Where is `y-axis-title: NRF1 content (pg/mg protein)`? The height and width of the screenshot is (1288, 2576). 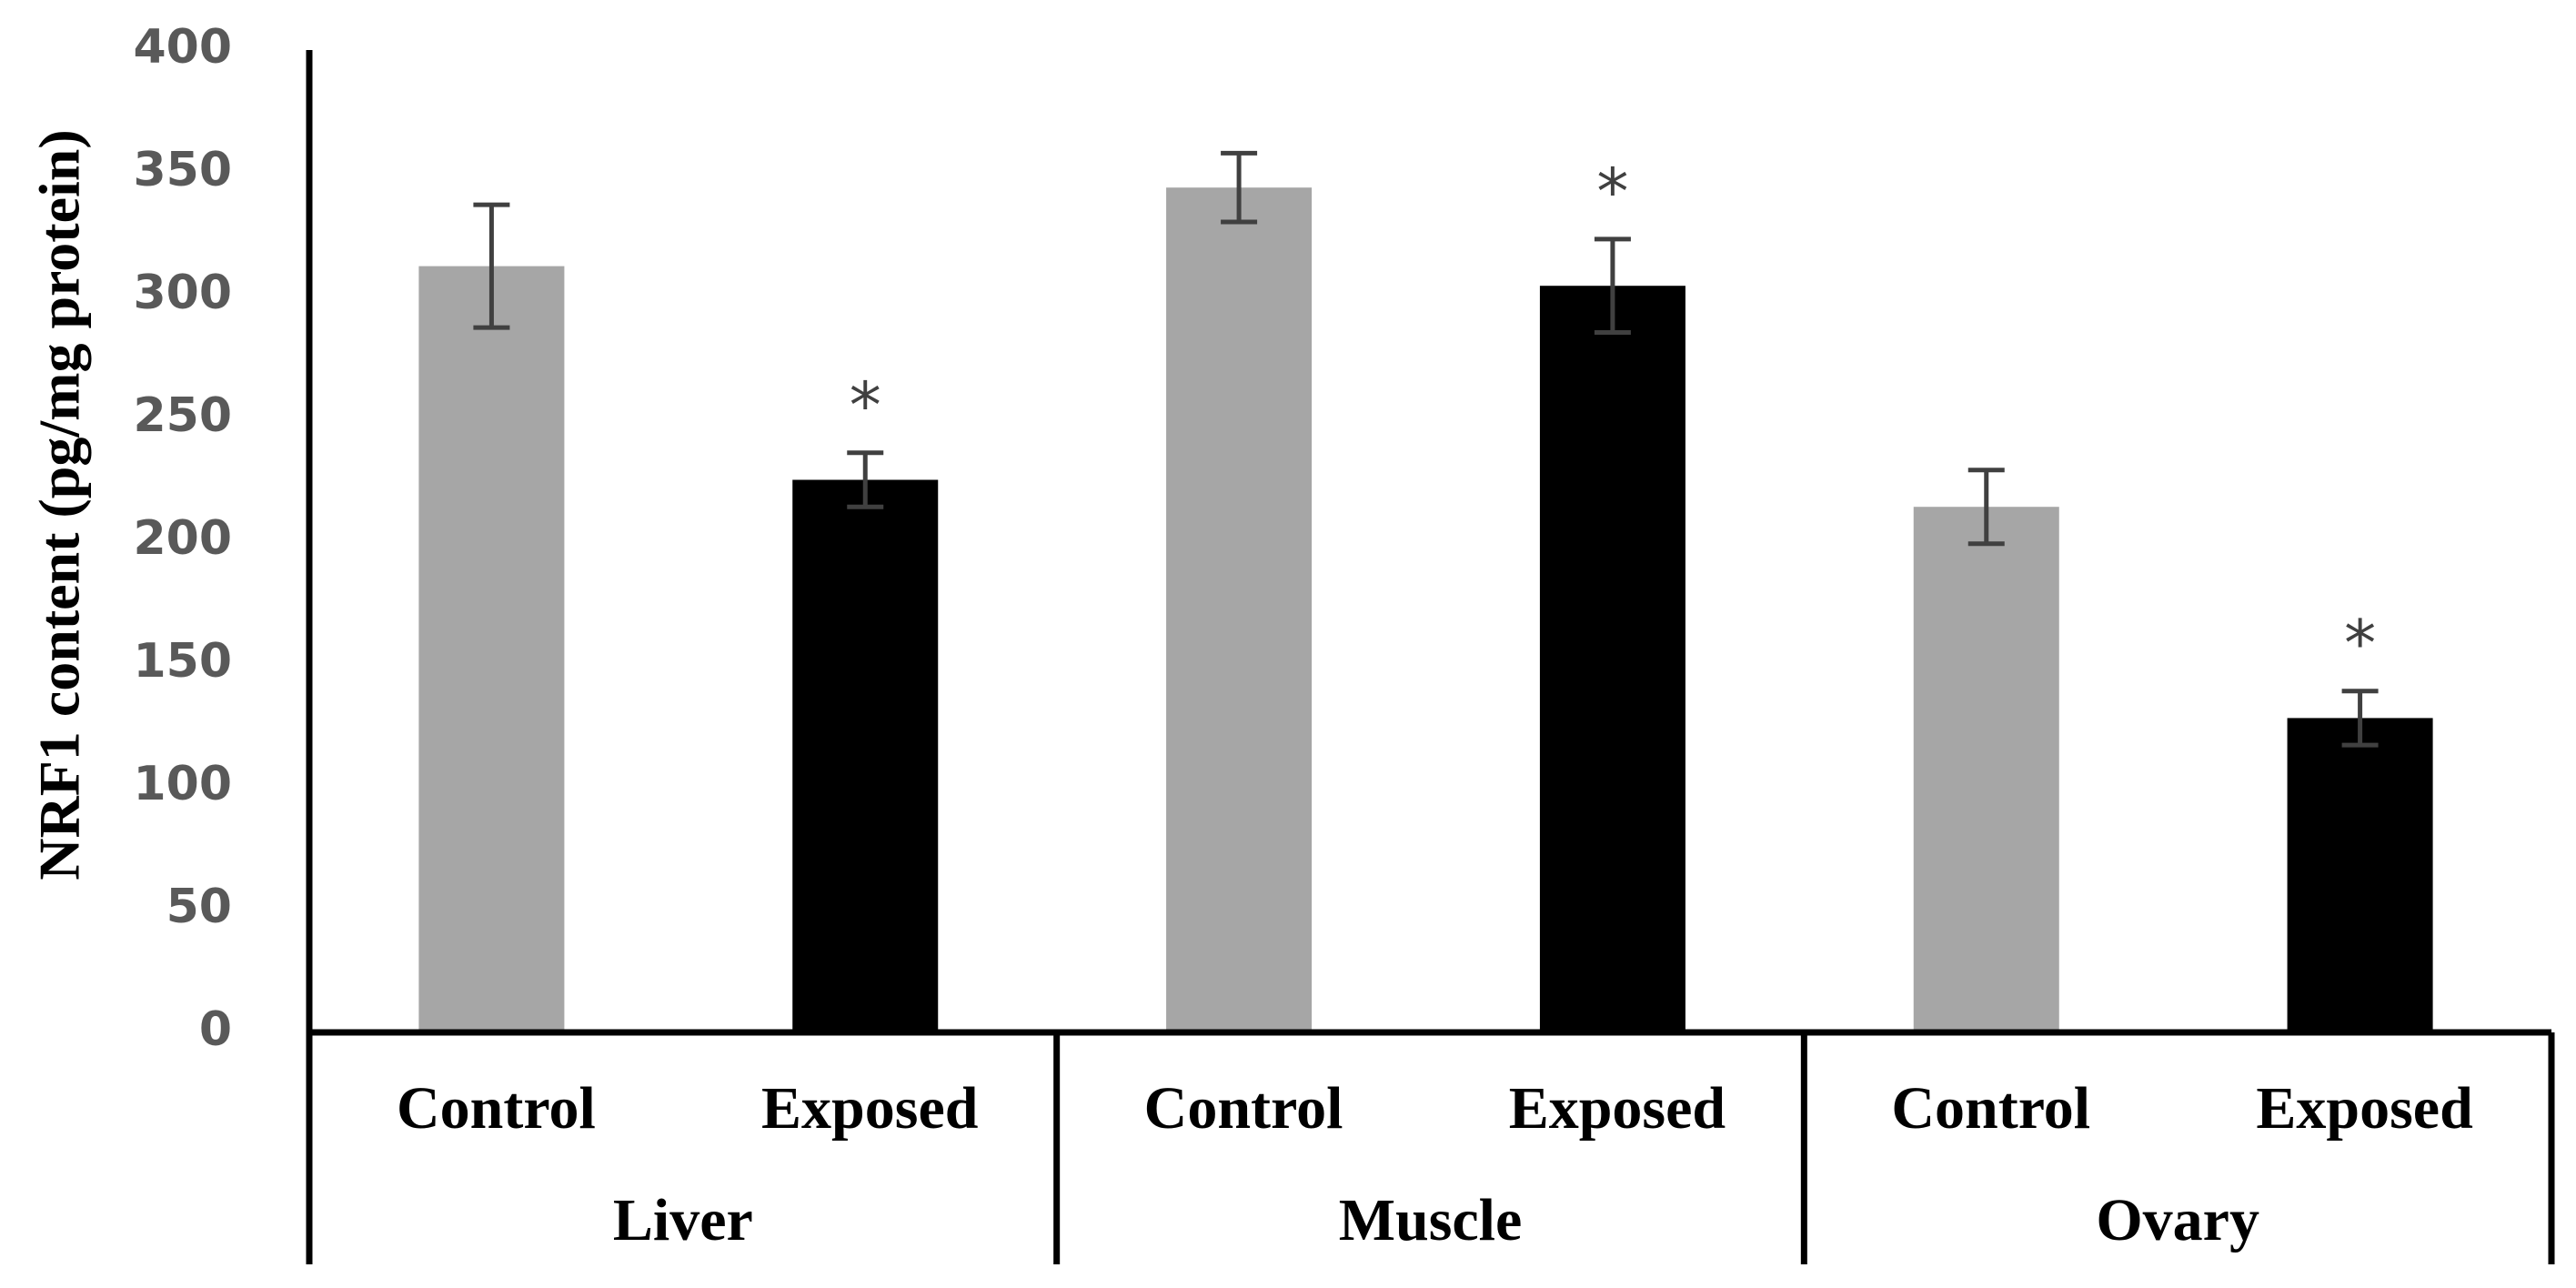 y-axis-title: NRF1 content (pg/mg protein) is located at coordinates (59, 504).